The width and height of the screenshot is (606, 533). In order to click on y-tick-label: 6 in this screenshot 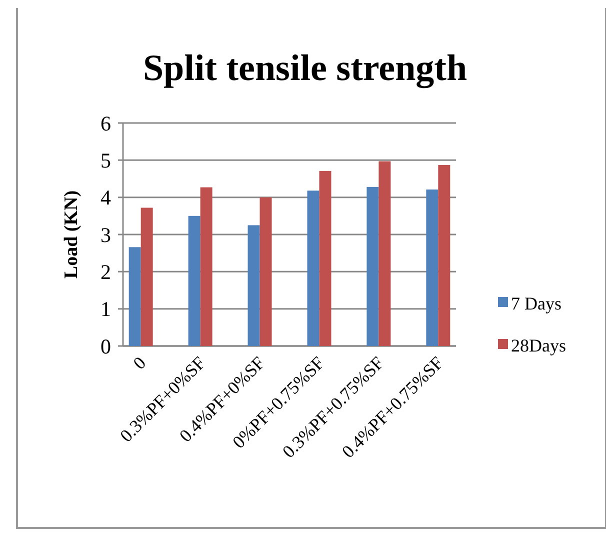, I will do `click(105, 123)`.